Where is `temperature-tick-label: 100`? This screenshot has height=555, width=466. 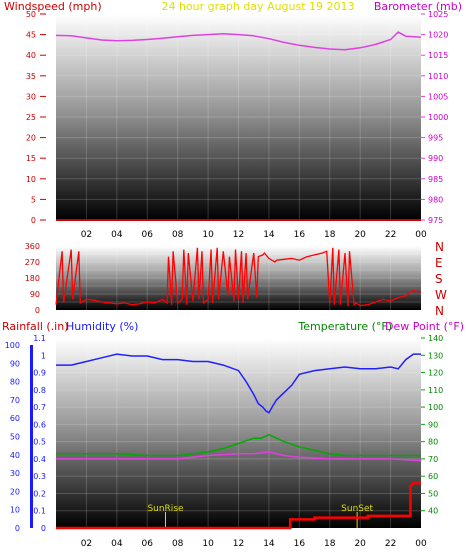
temperature-tick-label: 100 is located at coordinates (435, 407).